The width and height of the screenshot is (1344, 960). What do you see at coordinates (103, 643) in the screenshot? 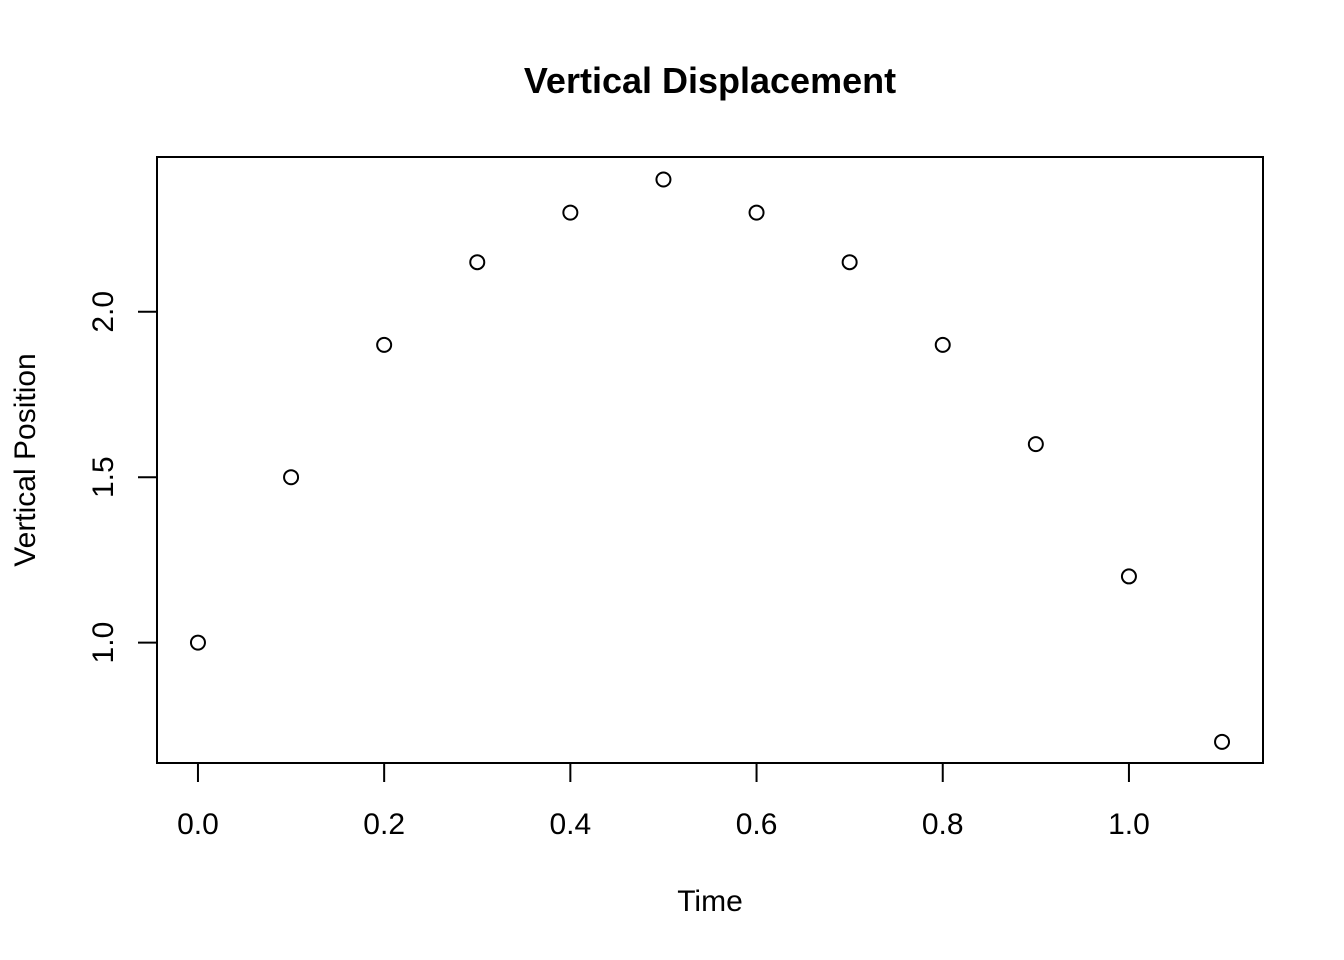
I see `y-tick-label: 1.0` at bounding box center [103, 643].